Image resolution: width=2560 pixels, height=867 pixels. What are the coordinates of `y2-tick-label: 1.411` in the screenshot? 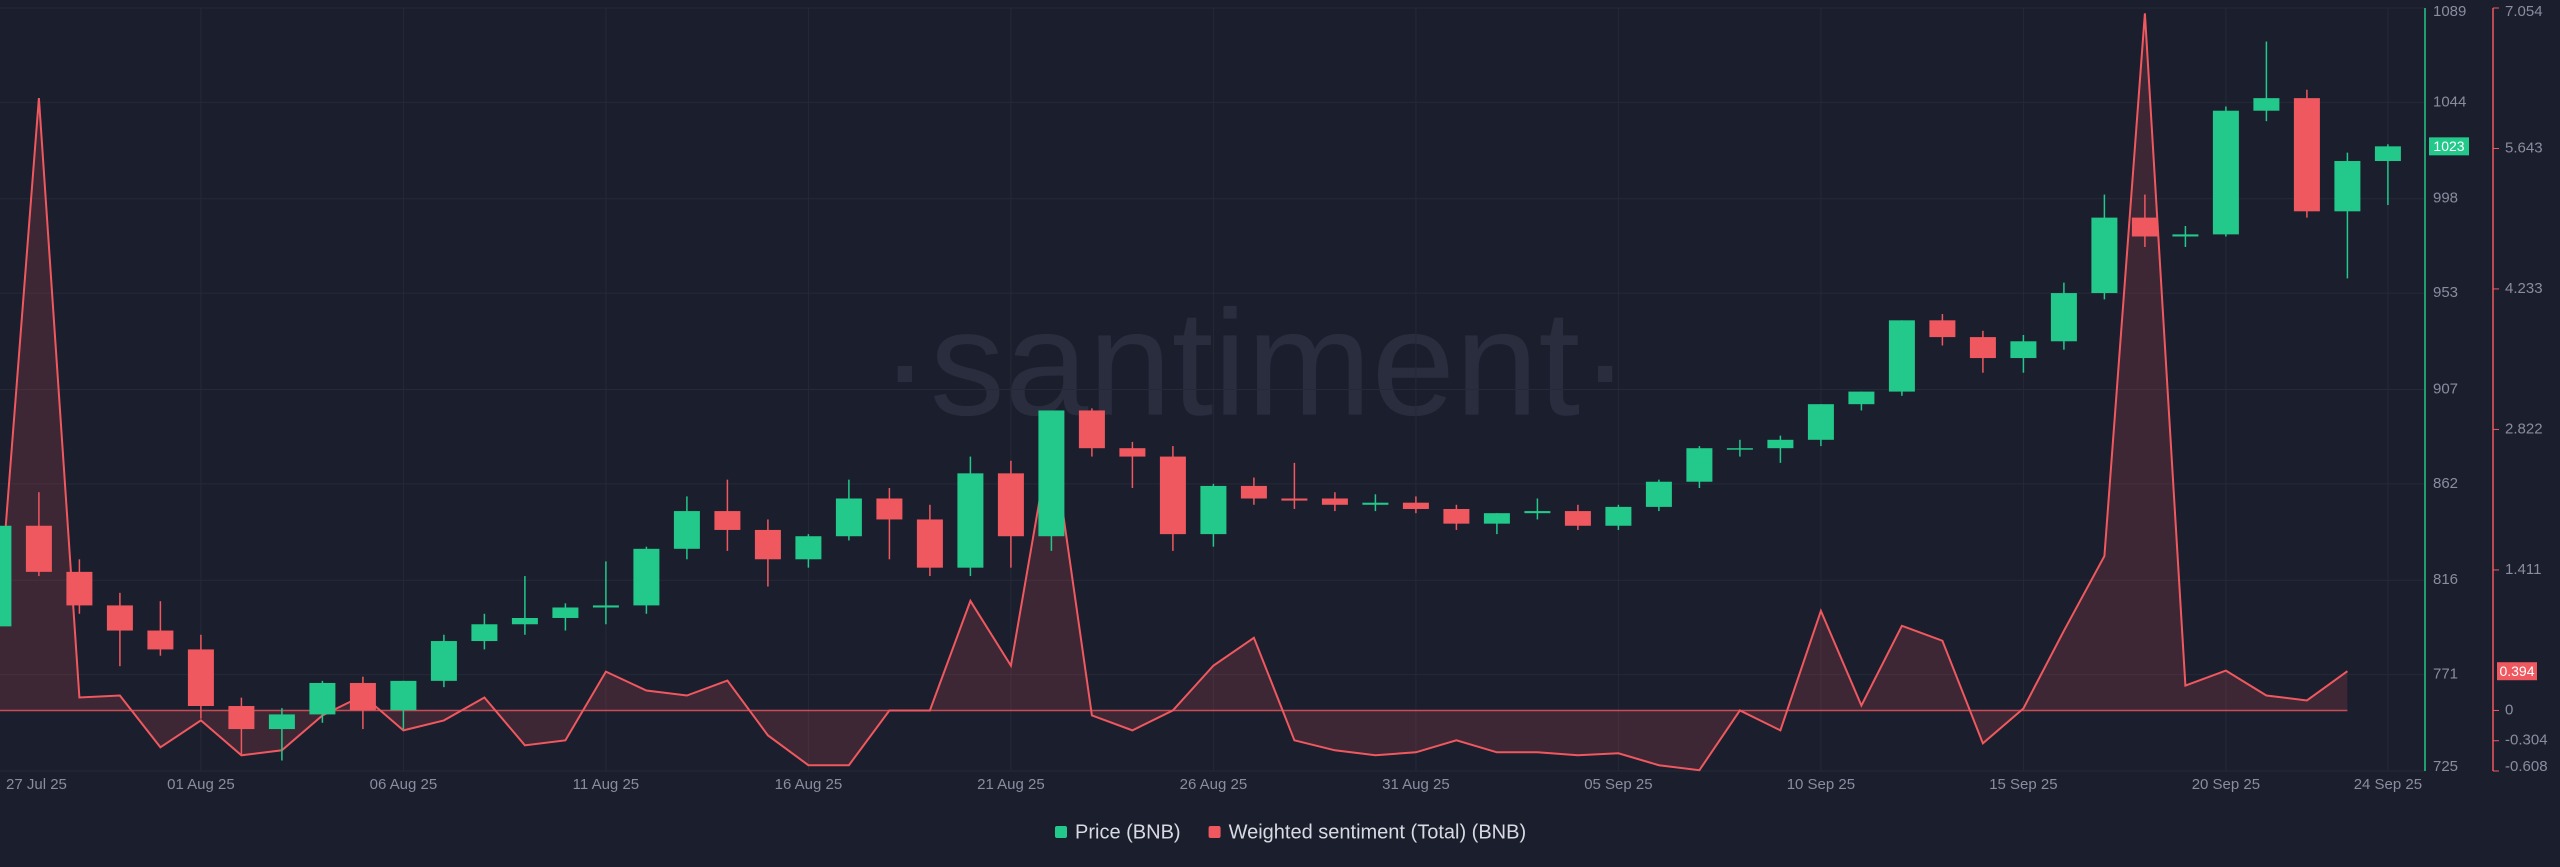 It's located at (2523, 569).